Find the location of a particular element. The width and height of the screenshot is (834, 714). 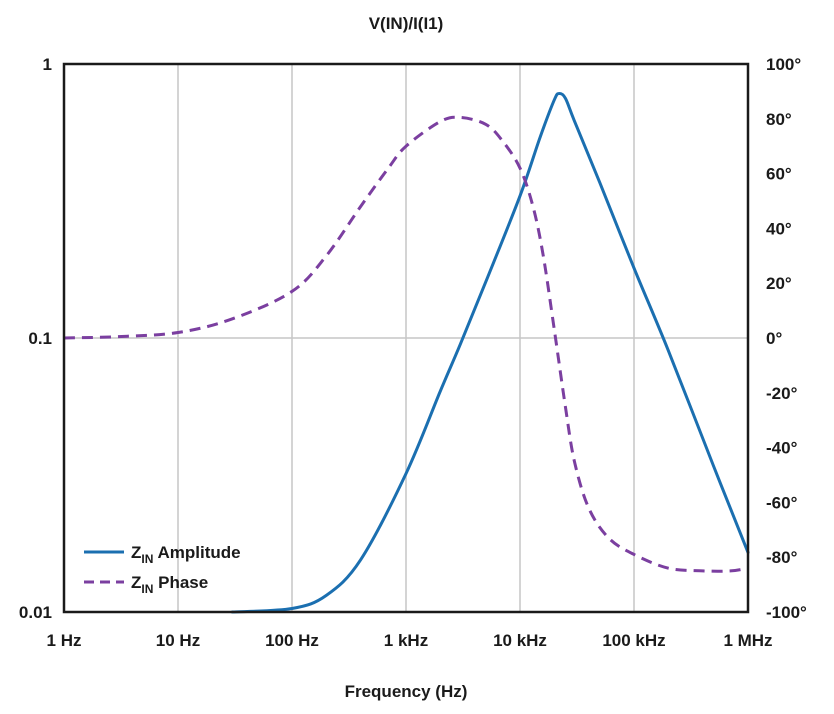

x-tick-label: 100 kHz is located at coordinates (633, 640).